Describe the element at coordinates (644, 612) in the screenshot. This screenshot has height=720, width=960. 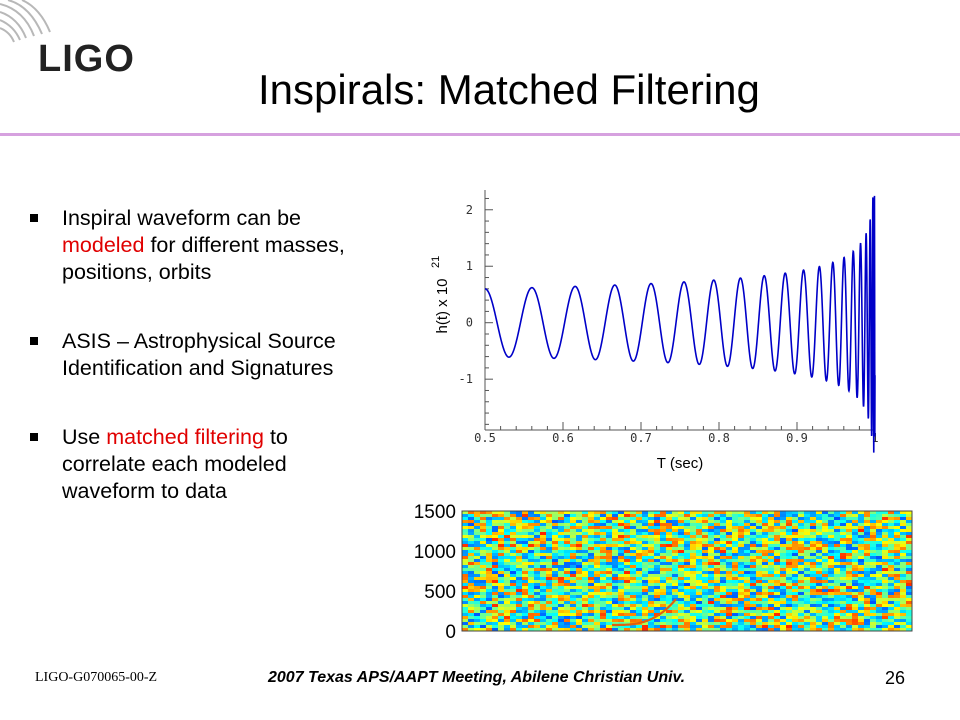
I see `chirp-track` at that location.